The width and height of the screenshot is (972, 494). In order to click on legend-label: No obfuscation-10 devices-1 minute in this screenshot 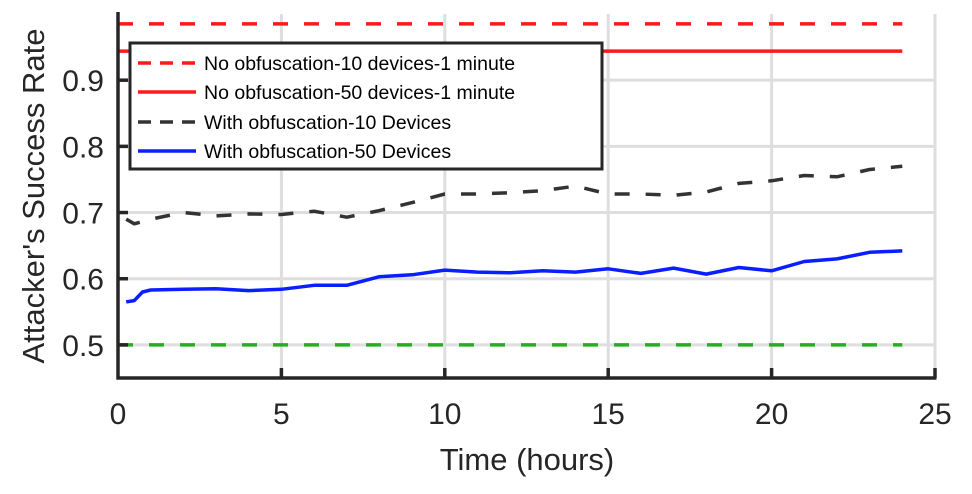, I will do `click(359, 64)`.